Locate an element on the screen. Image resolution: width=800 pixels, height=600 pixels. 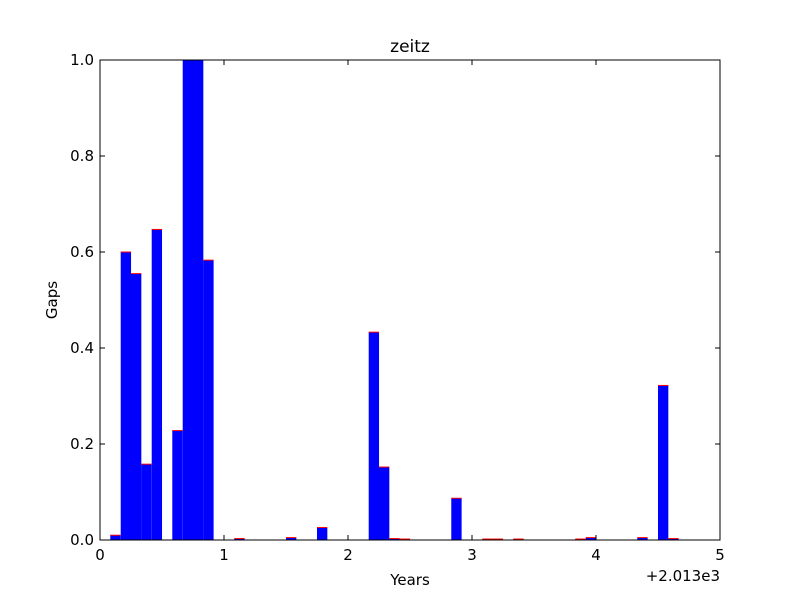
chart-title: zeitz is located at coordinates (410, 47).